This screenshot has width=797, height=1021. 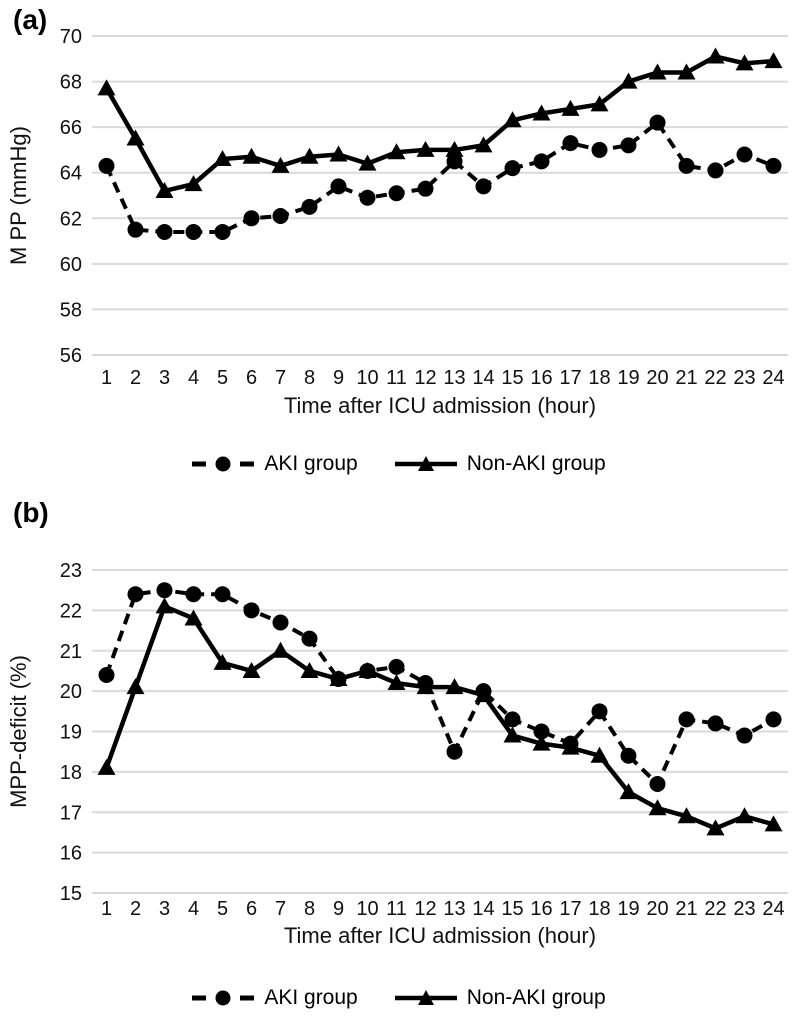 What do you see at coordinates (439, 176) in the screenshot?
I see `series-aki-line` at bounding box center [439, 176].